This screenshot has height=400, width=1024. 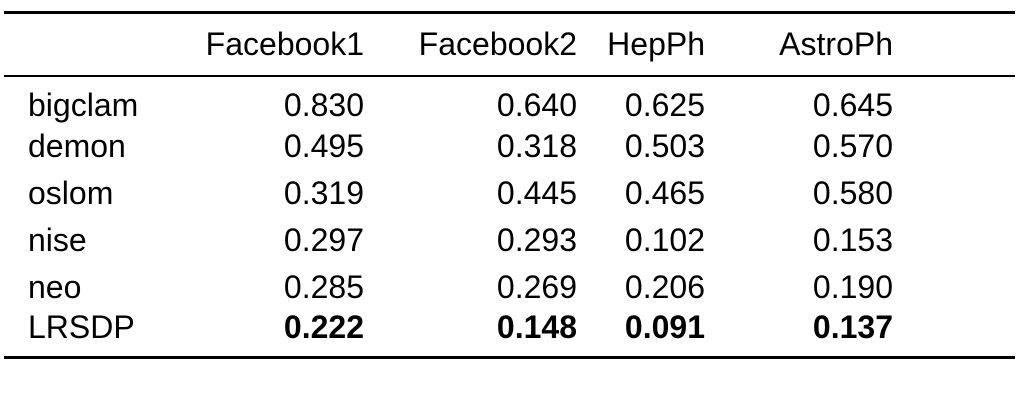 I want to click on row-label: LRSDP, so click(x=81, y=327).